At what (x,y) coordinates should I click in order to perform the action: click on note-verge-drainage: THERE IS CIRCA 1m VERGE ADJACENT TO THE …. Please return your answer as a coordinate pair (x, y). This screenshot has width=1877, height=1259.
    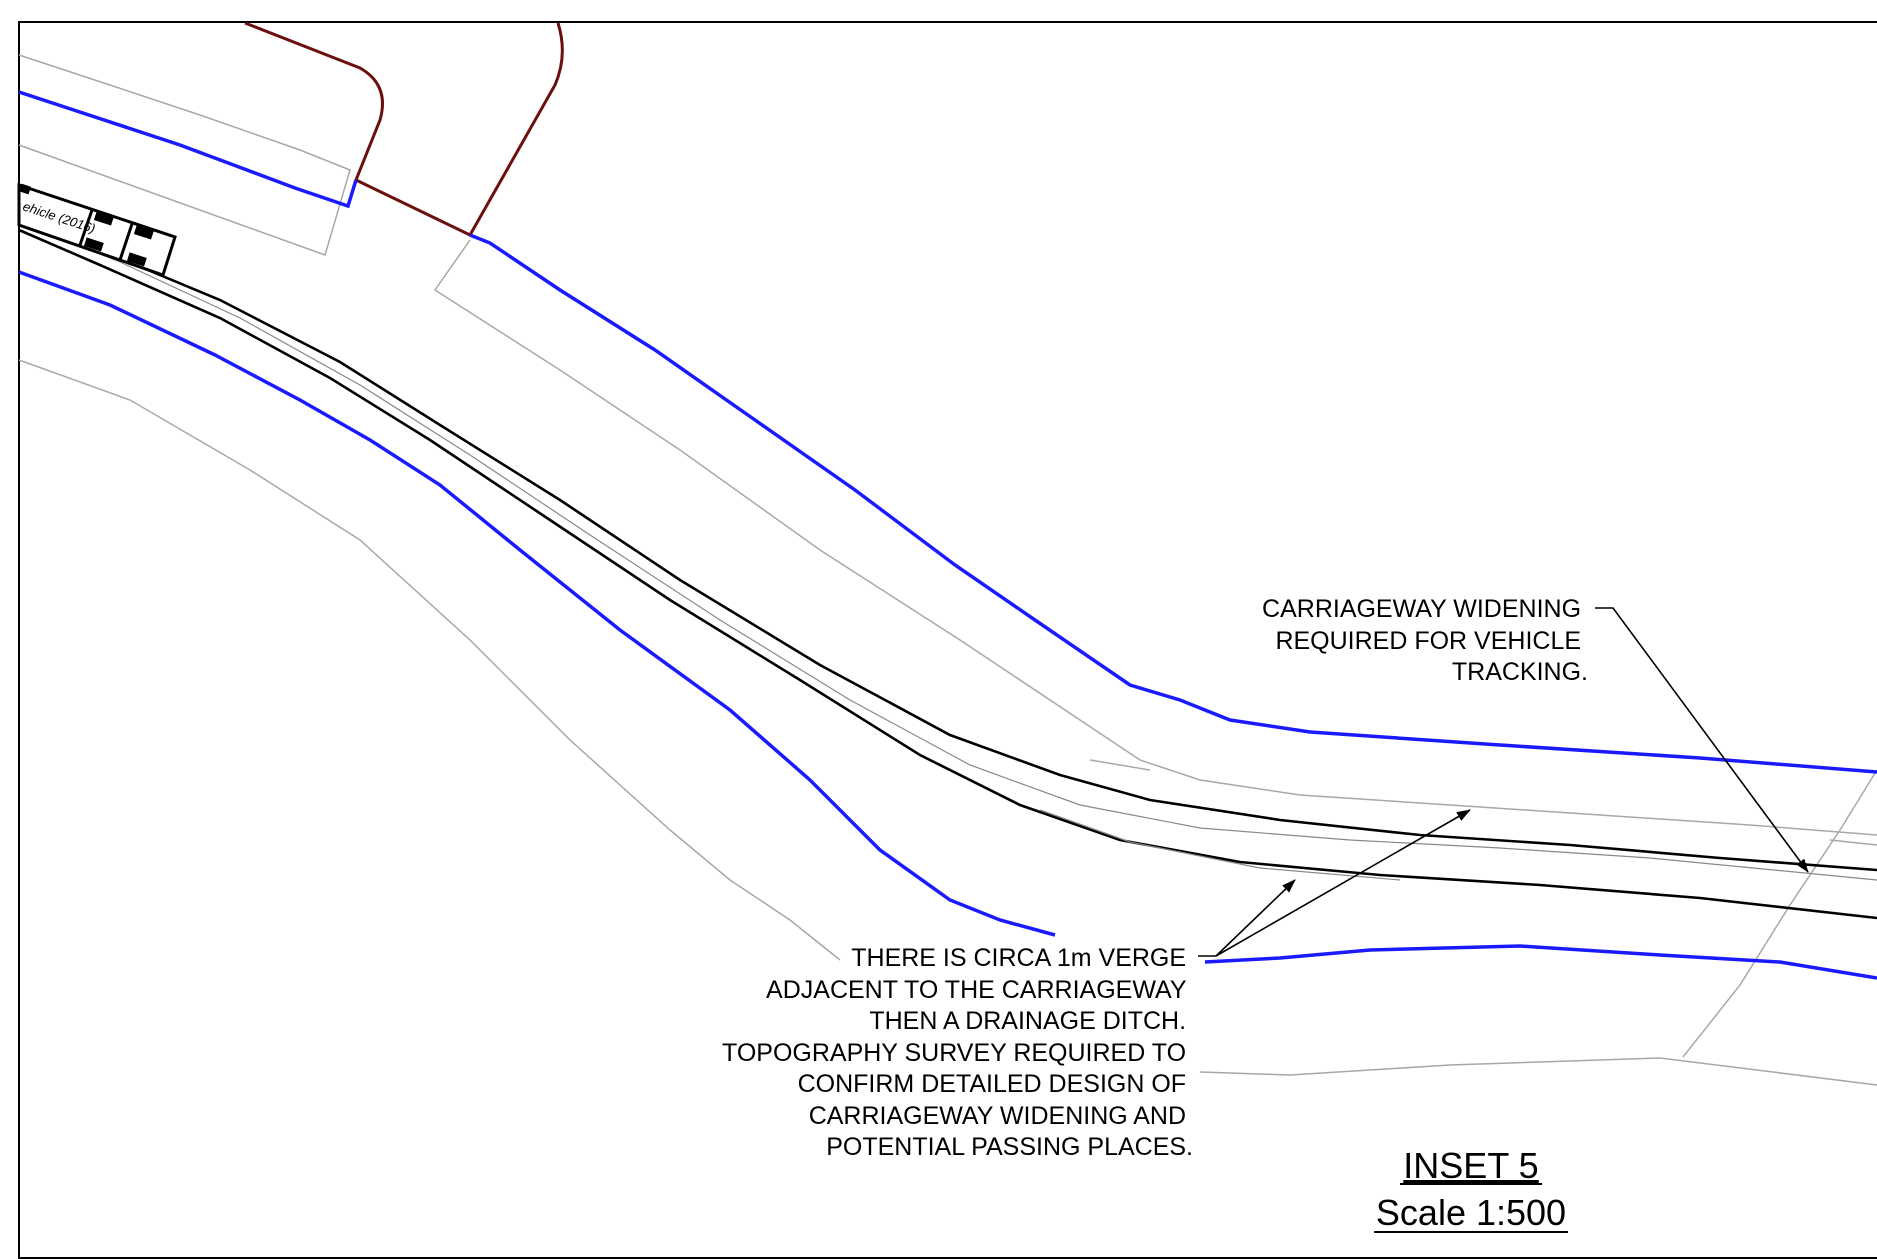
    Looking at the image, I should click on (957, 1052).